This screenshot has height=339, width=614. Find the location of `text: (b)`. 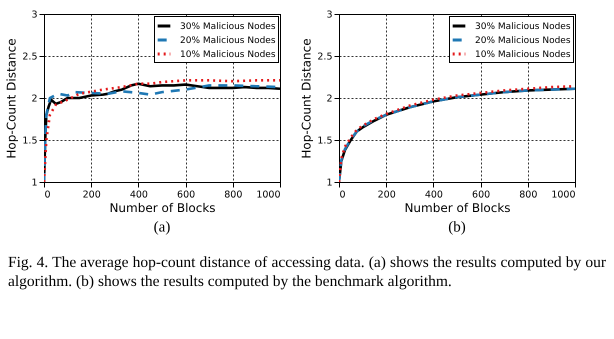

text: (b) is located at coordinates (457, 228).